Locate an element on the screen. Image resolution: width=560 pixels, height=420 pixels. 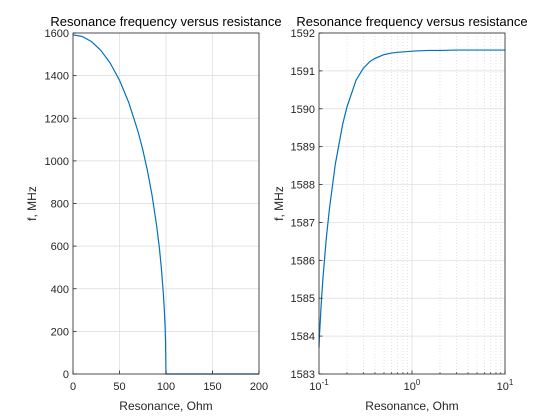
y-tick-label: 1600 is located at coordinates (57, 34).